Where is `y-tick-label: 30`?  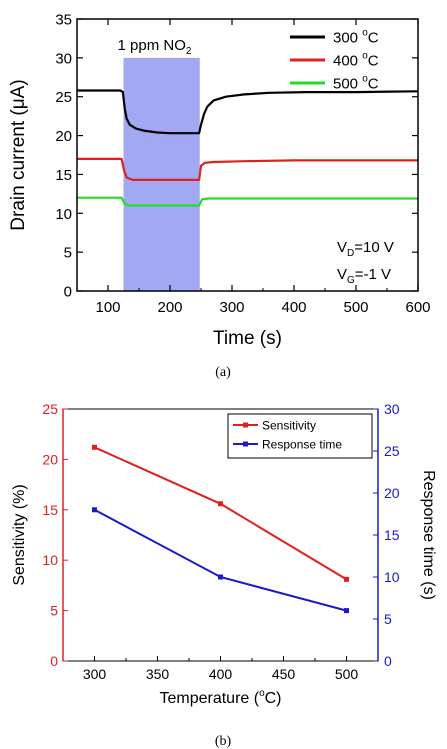 y-tick-label: 30 is located at coordinates (63, 58).